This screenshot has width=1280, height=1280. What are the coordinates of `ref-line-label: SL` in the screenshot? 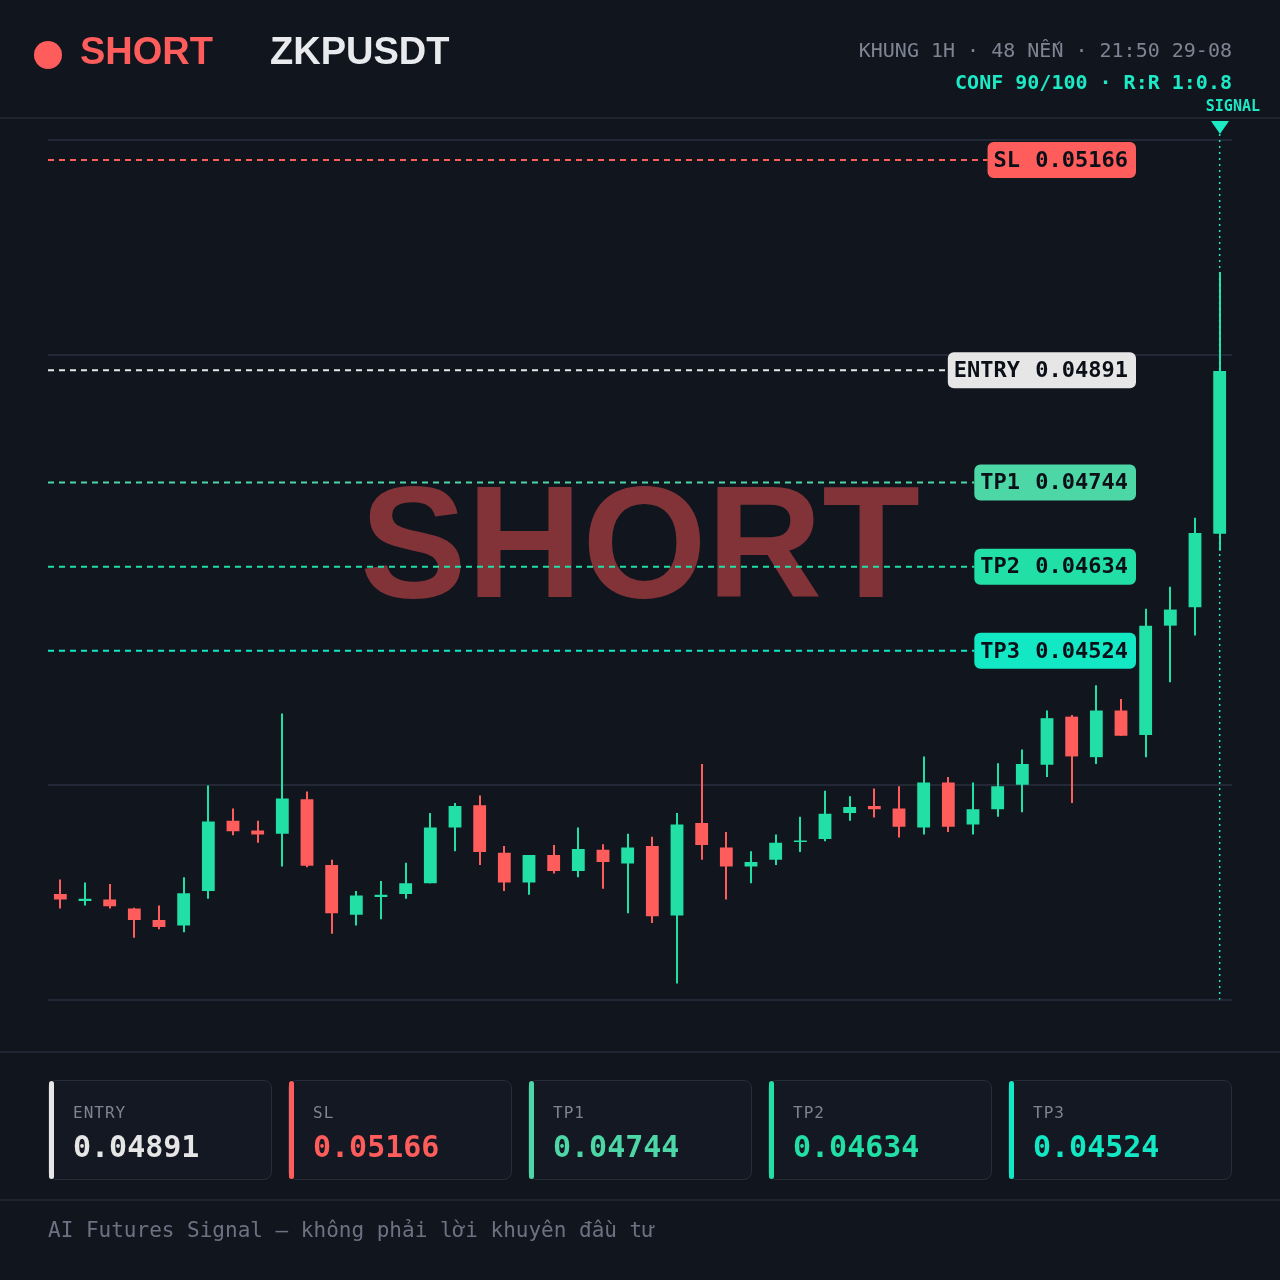 It's located at (1007, 159).